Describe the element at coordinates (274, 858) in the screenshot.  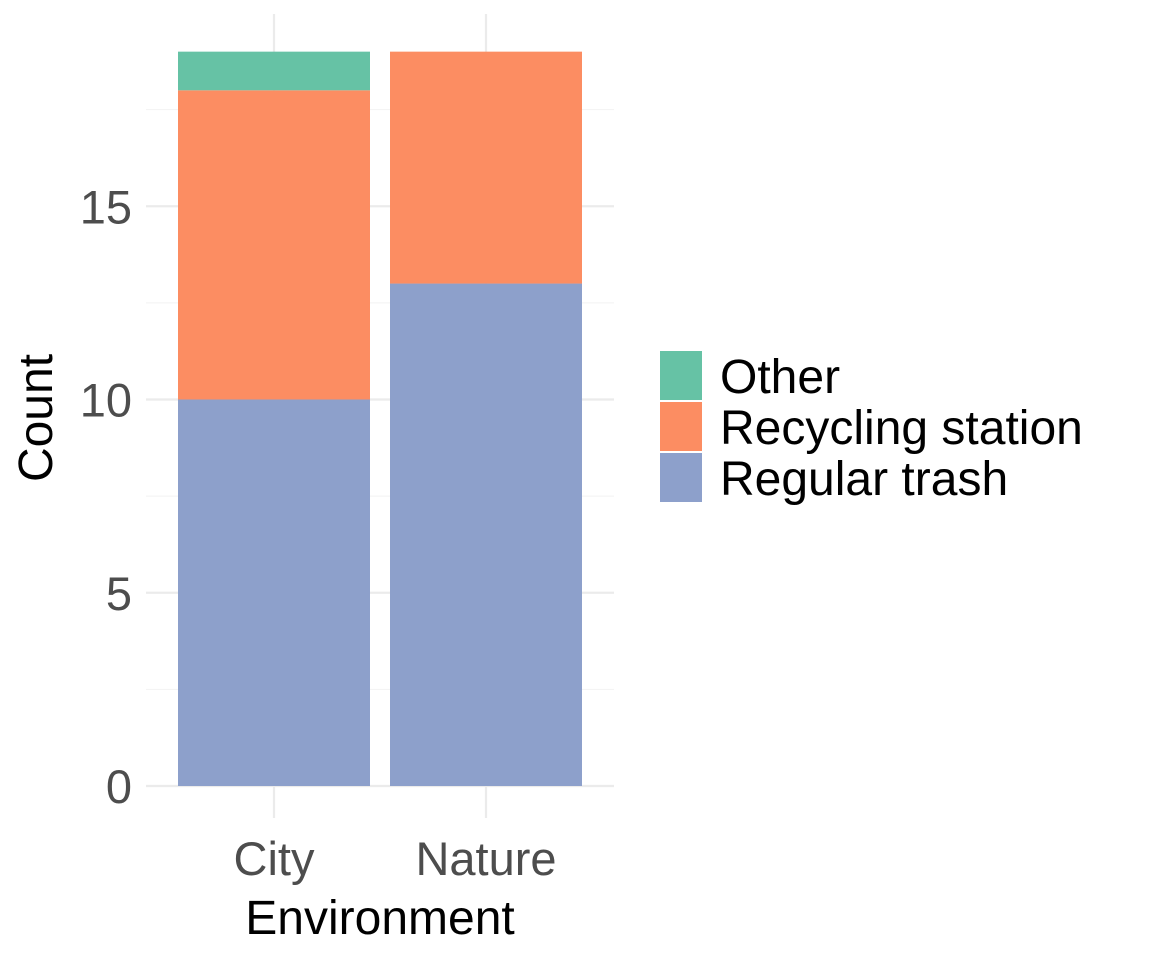
I see `x-tick-label-city: City` at that location.